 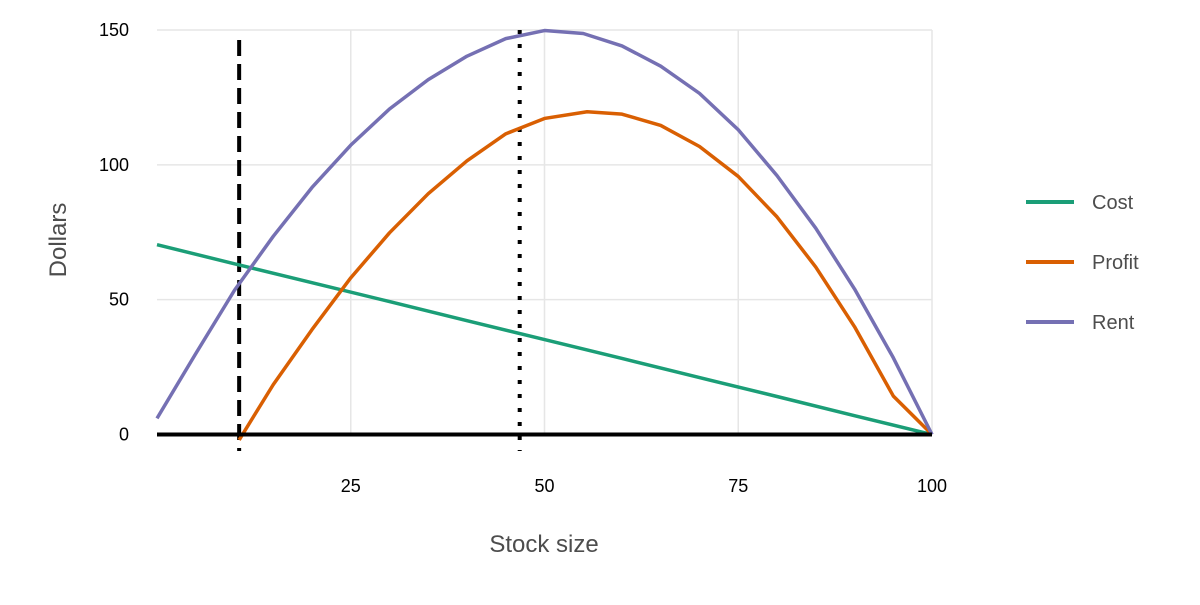 What do you see at coordinates (932, 486) in the screenshot?
I see `x-tick-label: 100` at bounding box center [932, 486].